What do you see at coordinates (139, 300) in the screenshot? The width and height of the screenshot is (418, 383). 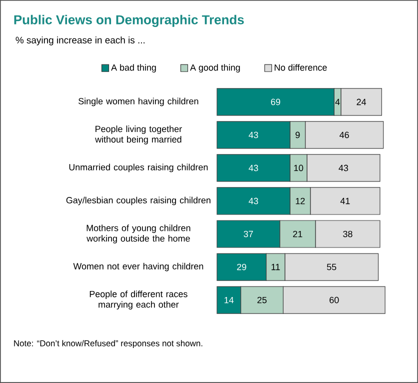 I see `y-tick-label: People of different races marrying each other` at bounding box center [139, 300].